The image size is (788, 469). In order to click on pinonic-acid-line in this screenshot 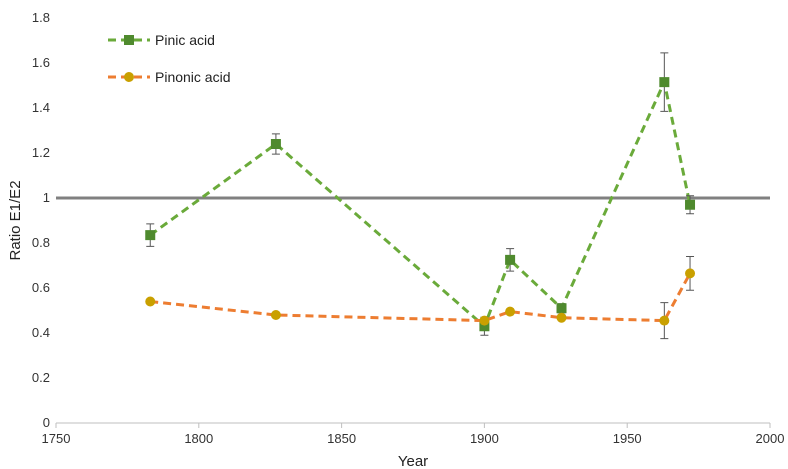, I will do `click(421, 297)`.